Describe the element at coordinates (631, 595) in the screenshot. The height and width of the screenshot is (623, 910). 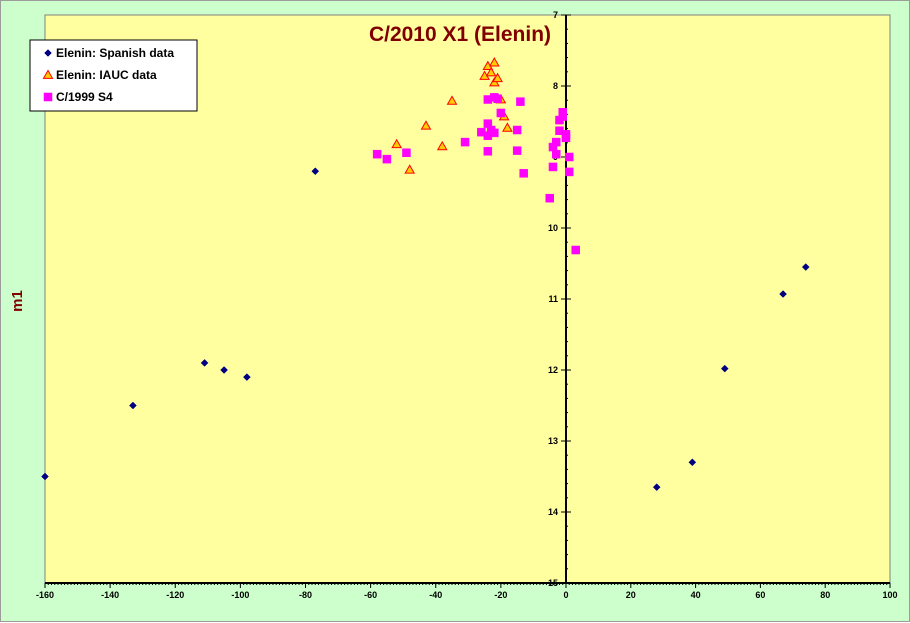
I see `x-tick-label: 20` at that location.